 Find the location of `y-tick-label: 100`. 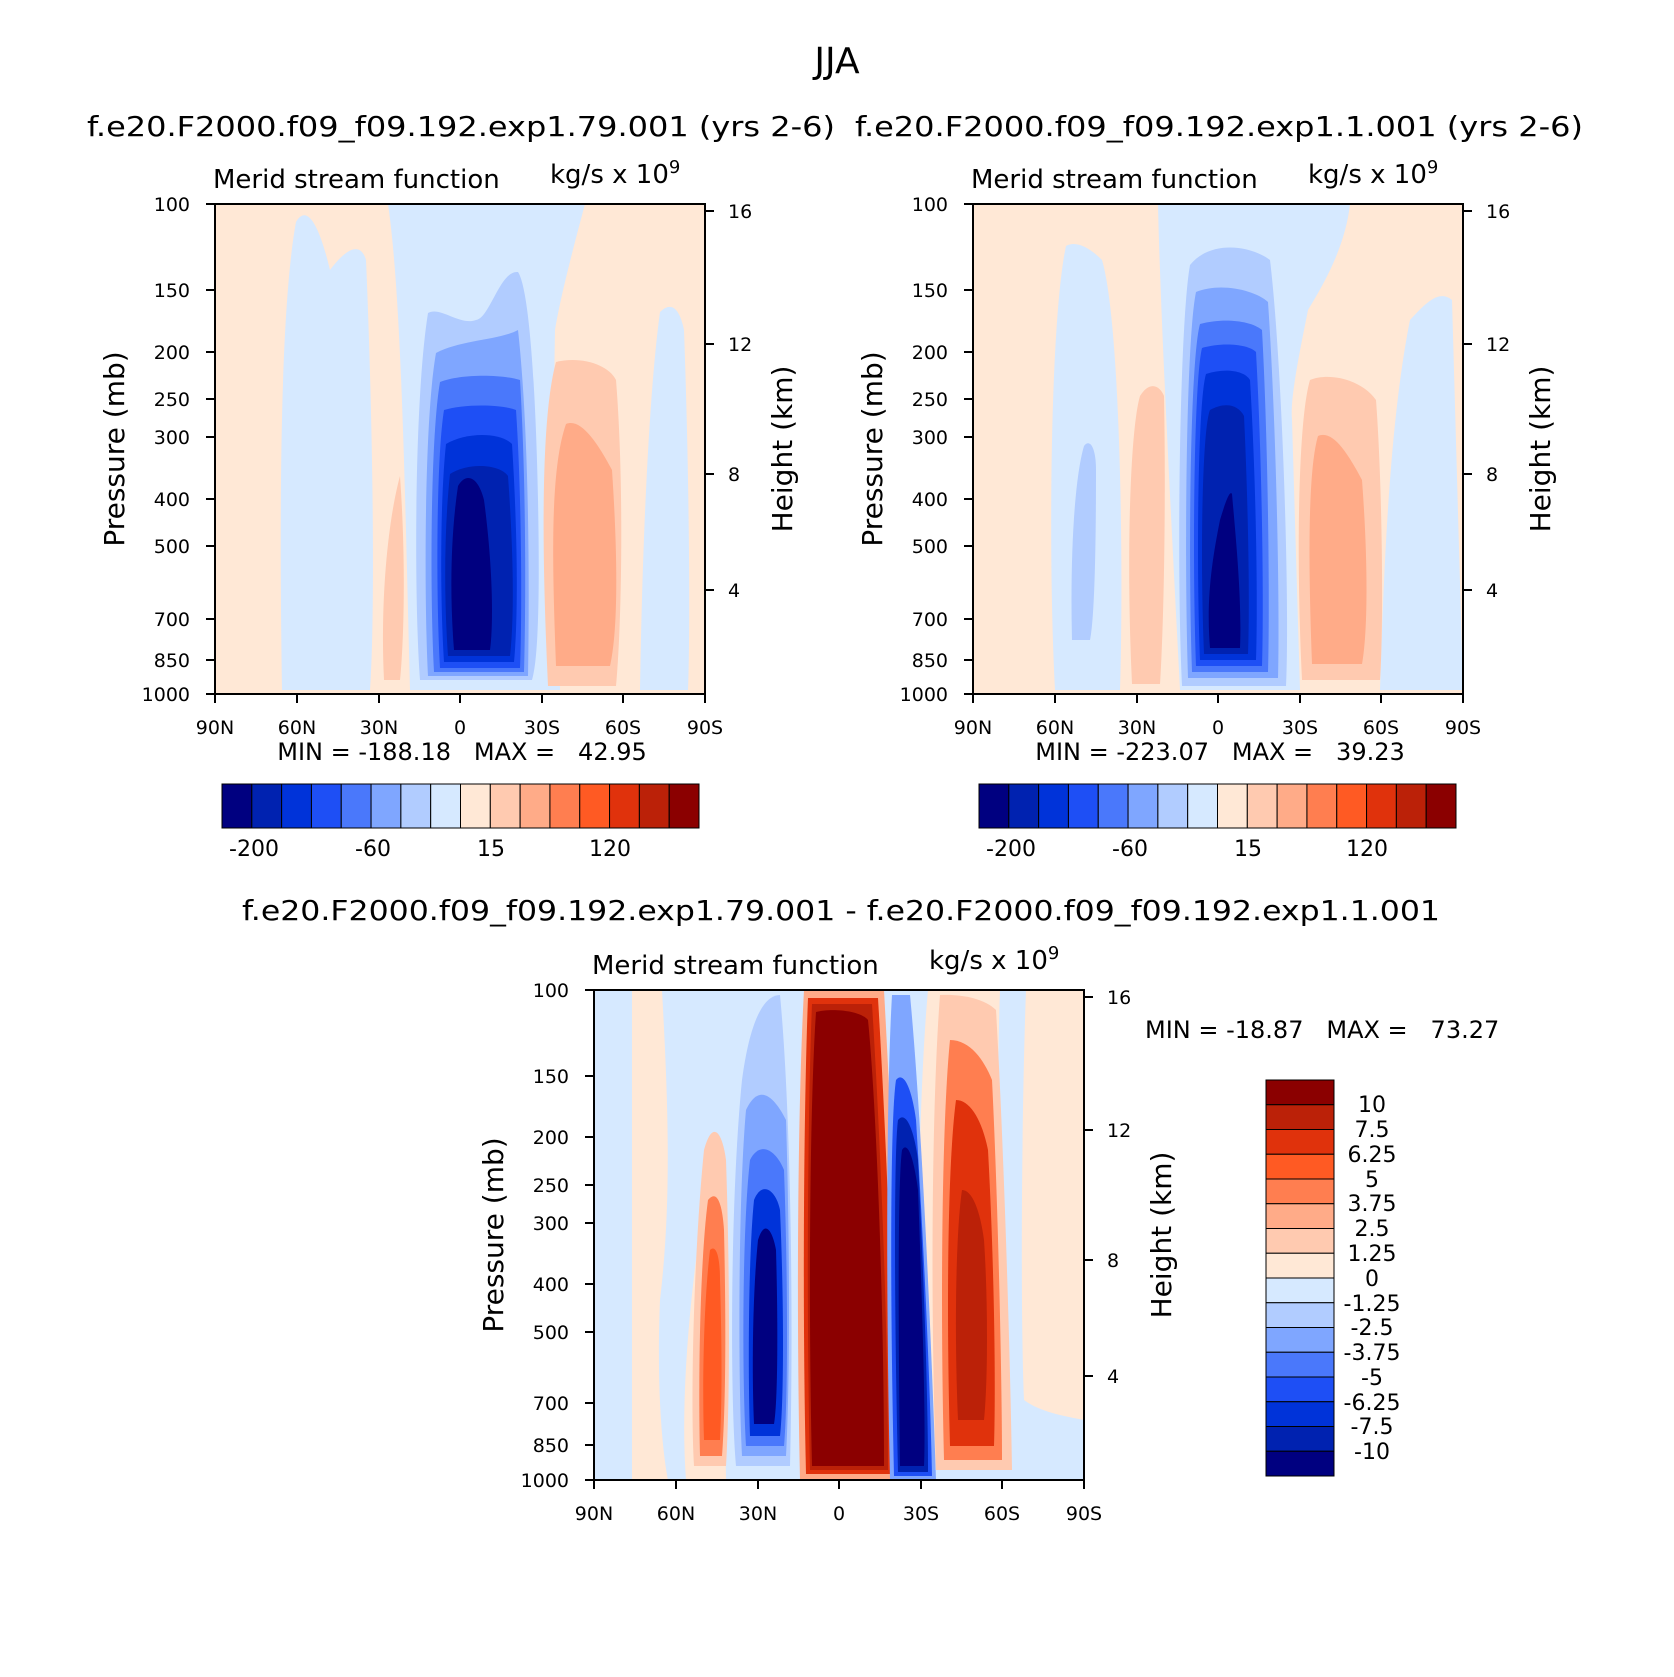

y-tick-label: 100 is located at coordinates (551, 991).